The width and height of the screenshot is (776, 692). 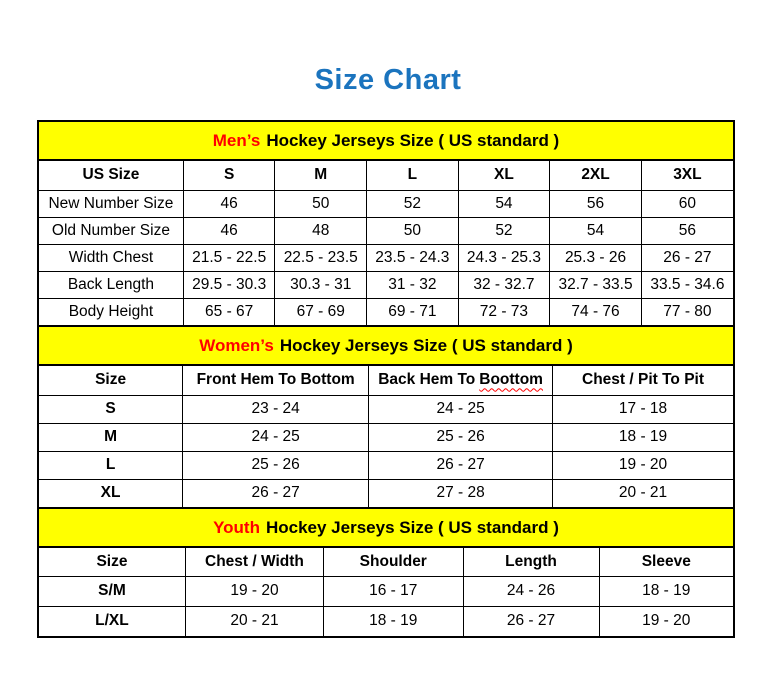 What do you see at coordinates (229, 311) in the screenshot?
I see `value-cell: 65 - 67` at bounding box center [229, 311].